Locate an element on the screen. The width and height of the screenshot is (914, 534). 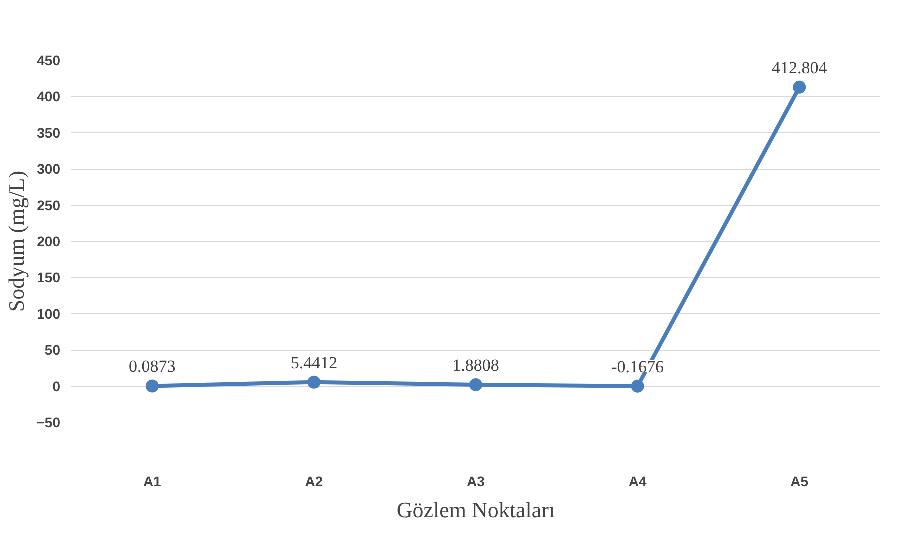
text: 1.8808 is located at coordinates (476, 365).